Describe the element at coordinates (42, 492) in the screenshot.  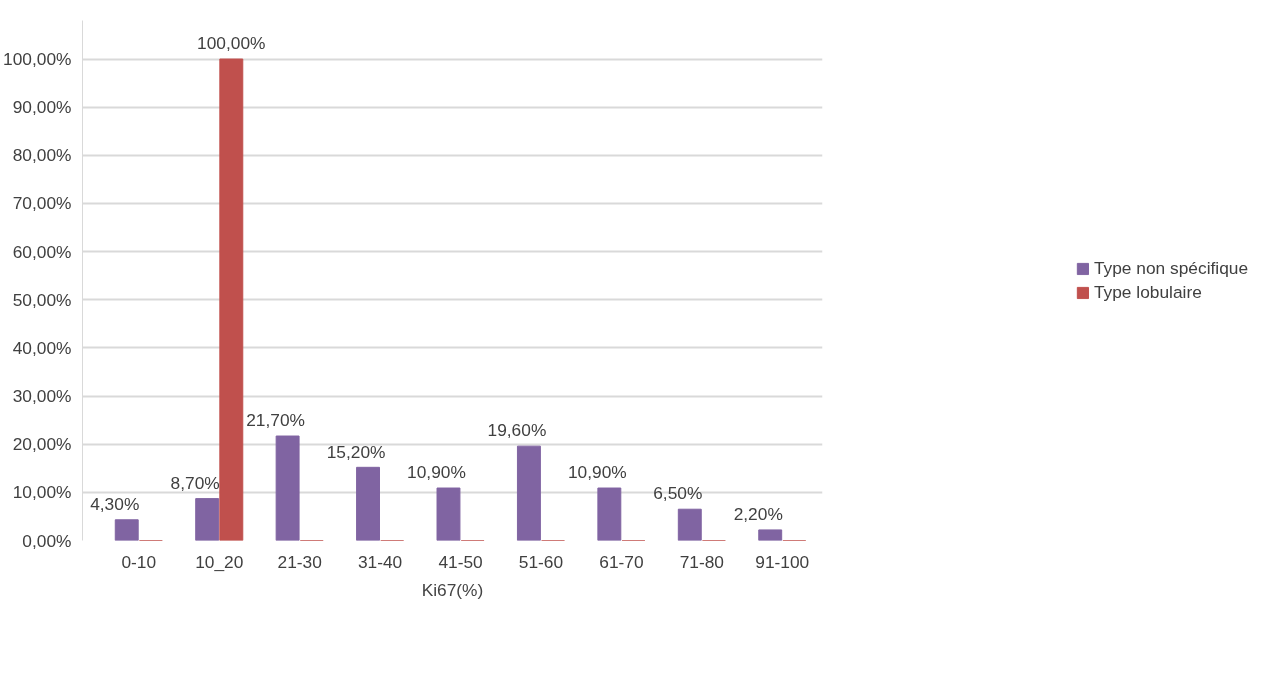
I see `y-tick-label: 10,00%` at that location.